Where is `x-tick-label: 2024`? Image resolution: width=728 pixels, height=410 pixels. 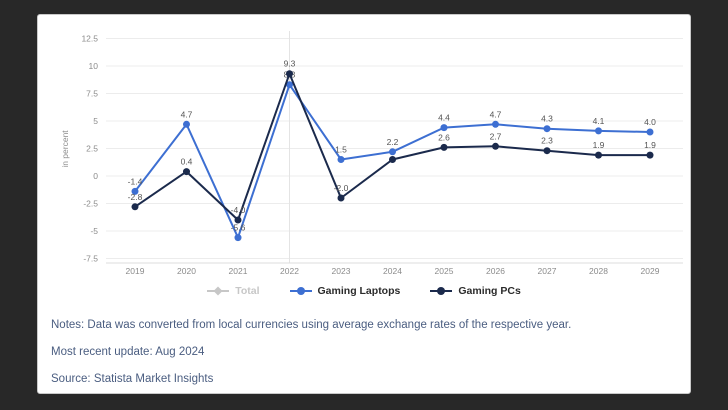
x-tick-label: 2024 is located at coordinates (392, 271).